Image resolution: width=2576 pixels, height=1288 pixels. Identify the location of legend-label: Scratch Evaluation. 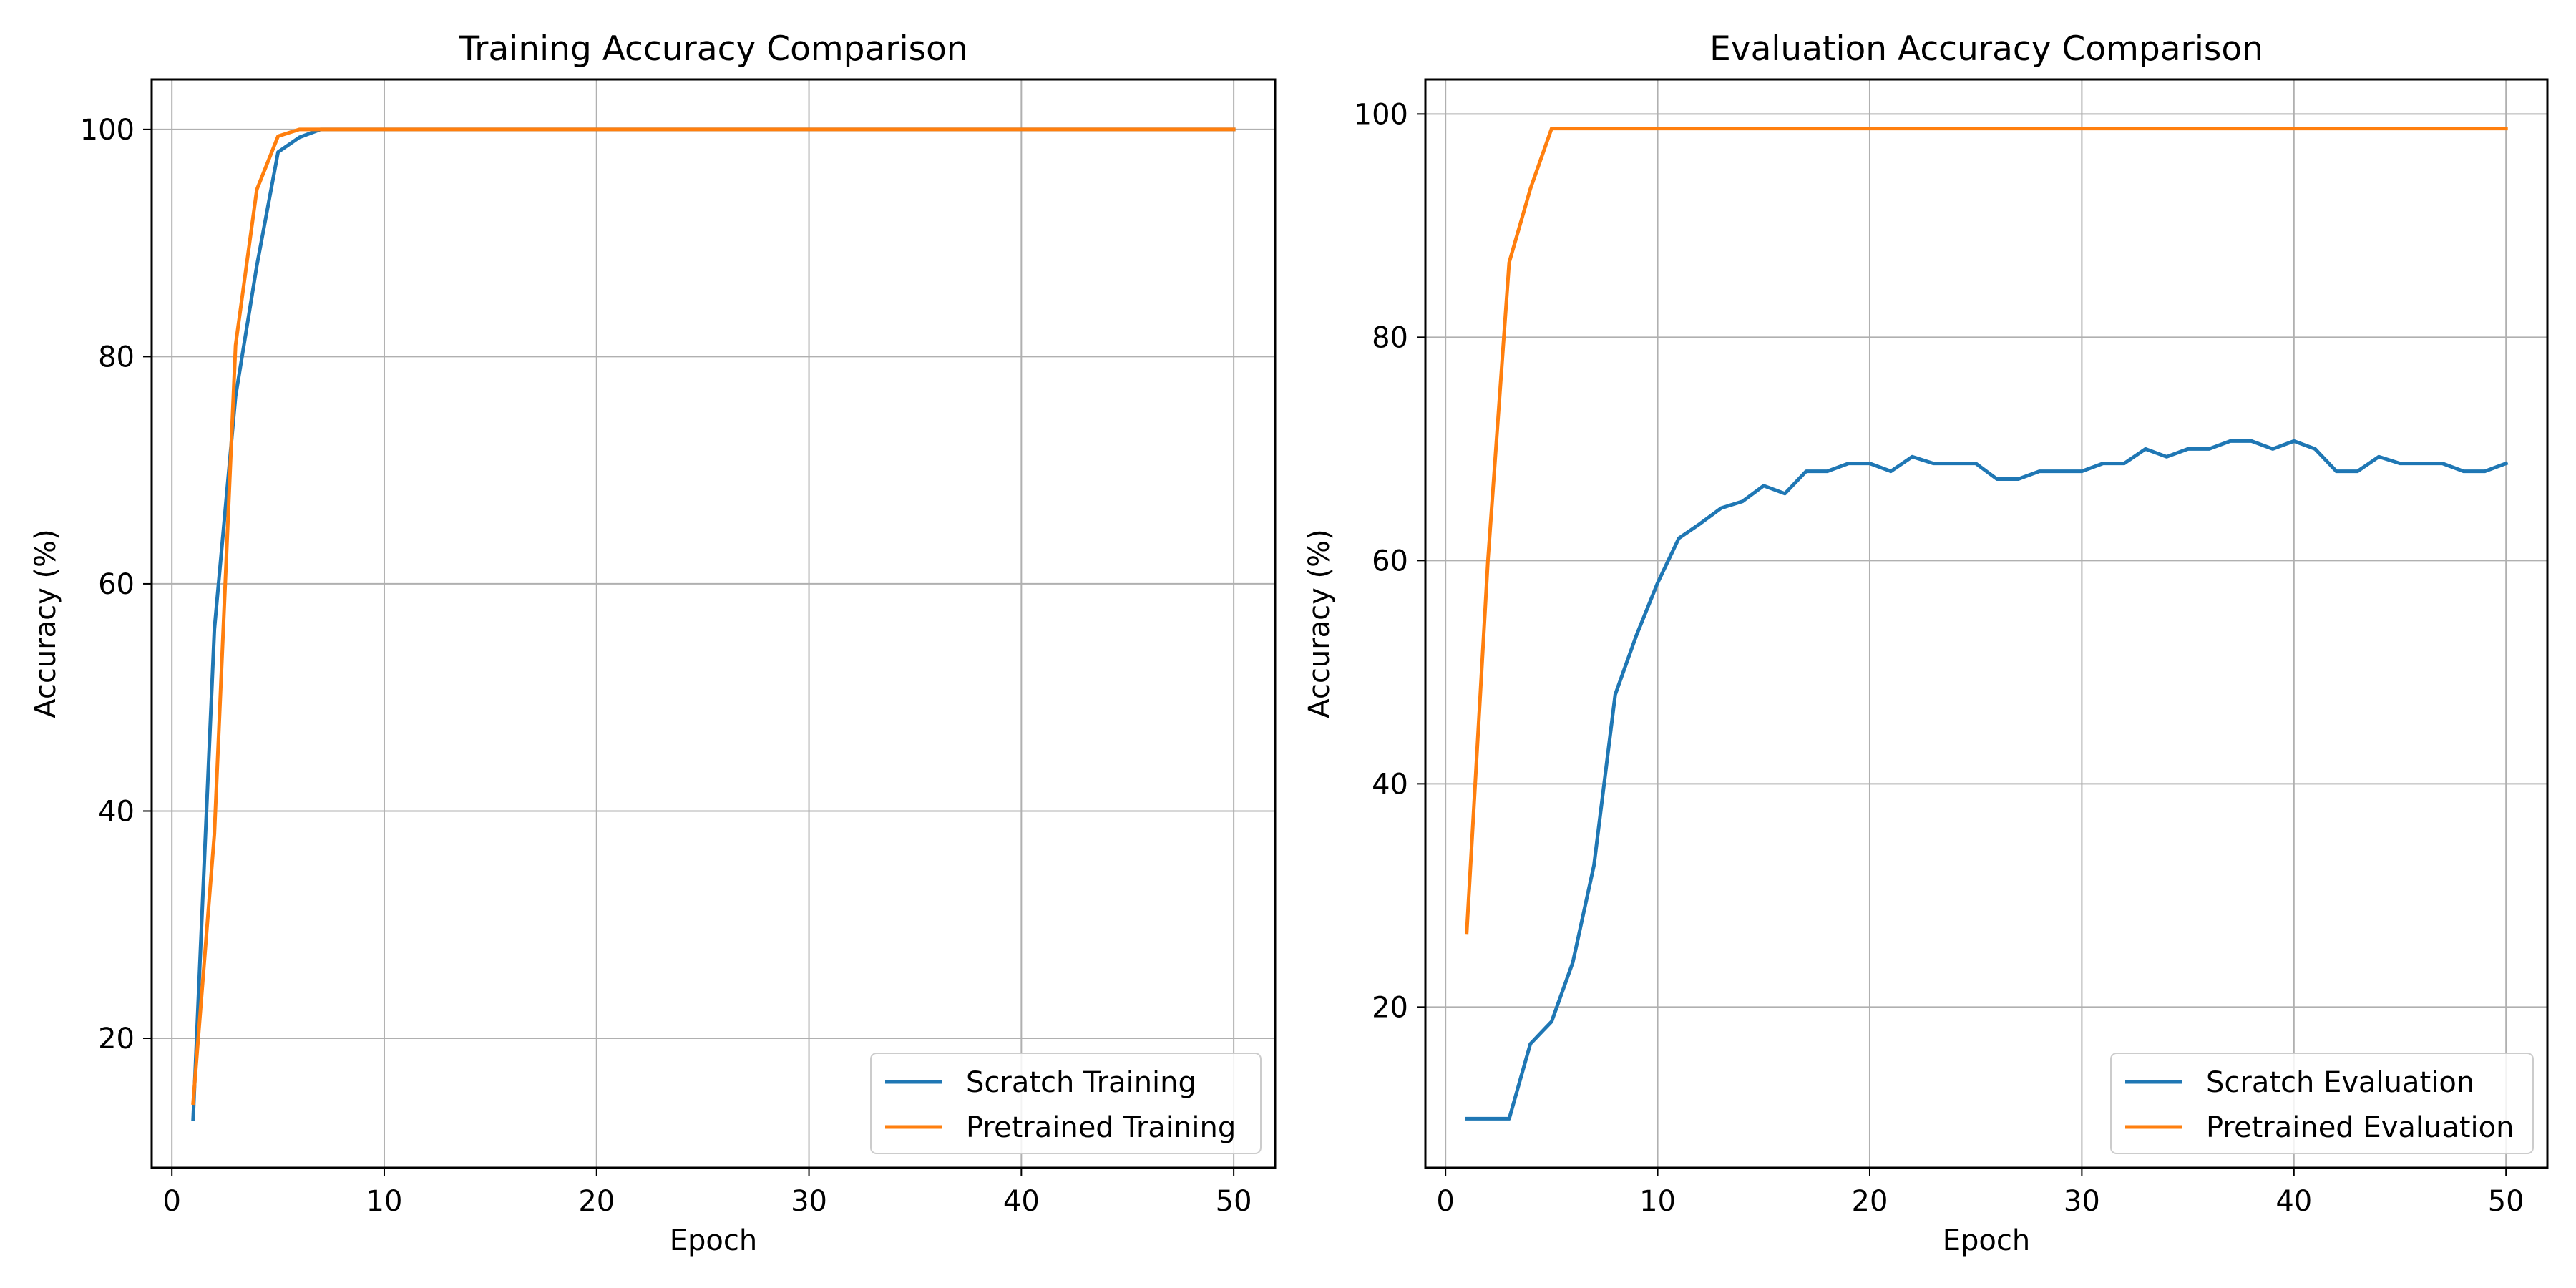
(2340, 1082).